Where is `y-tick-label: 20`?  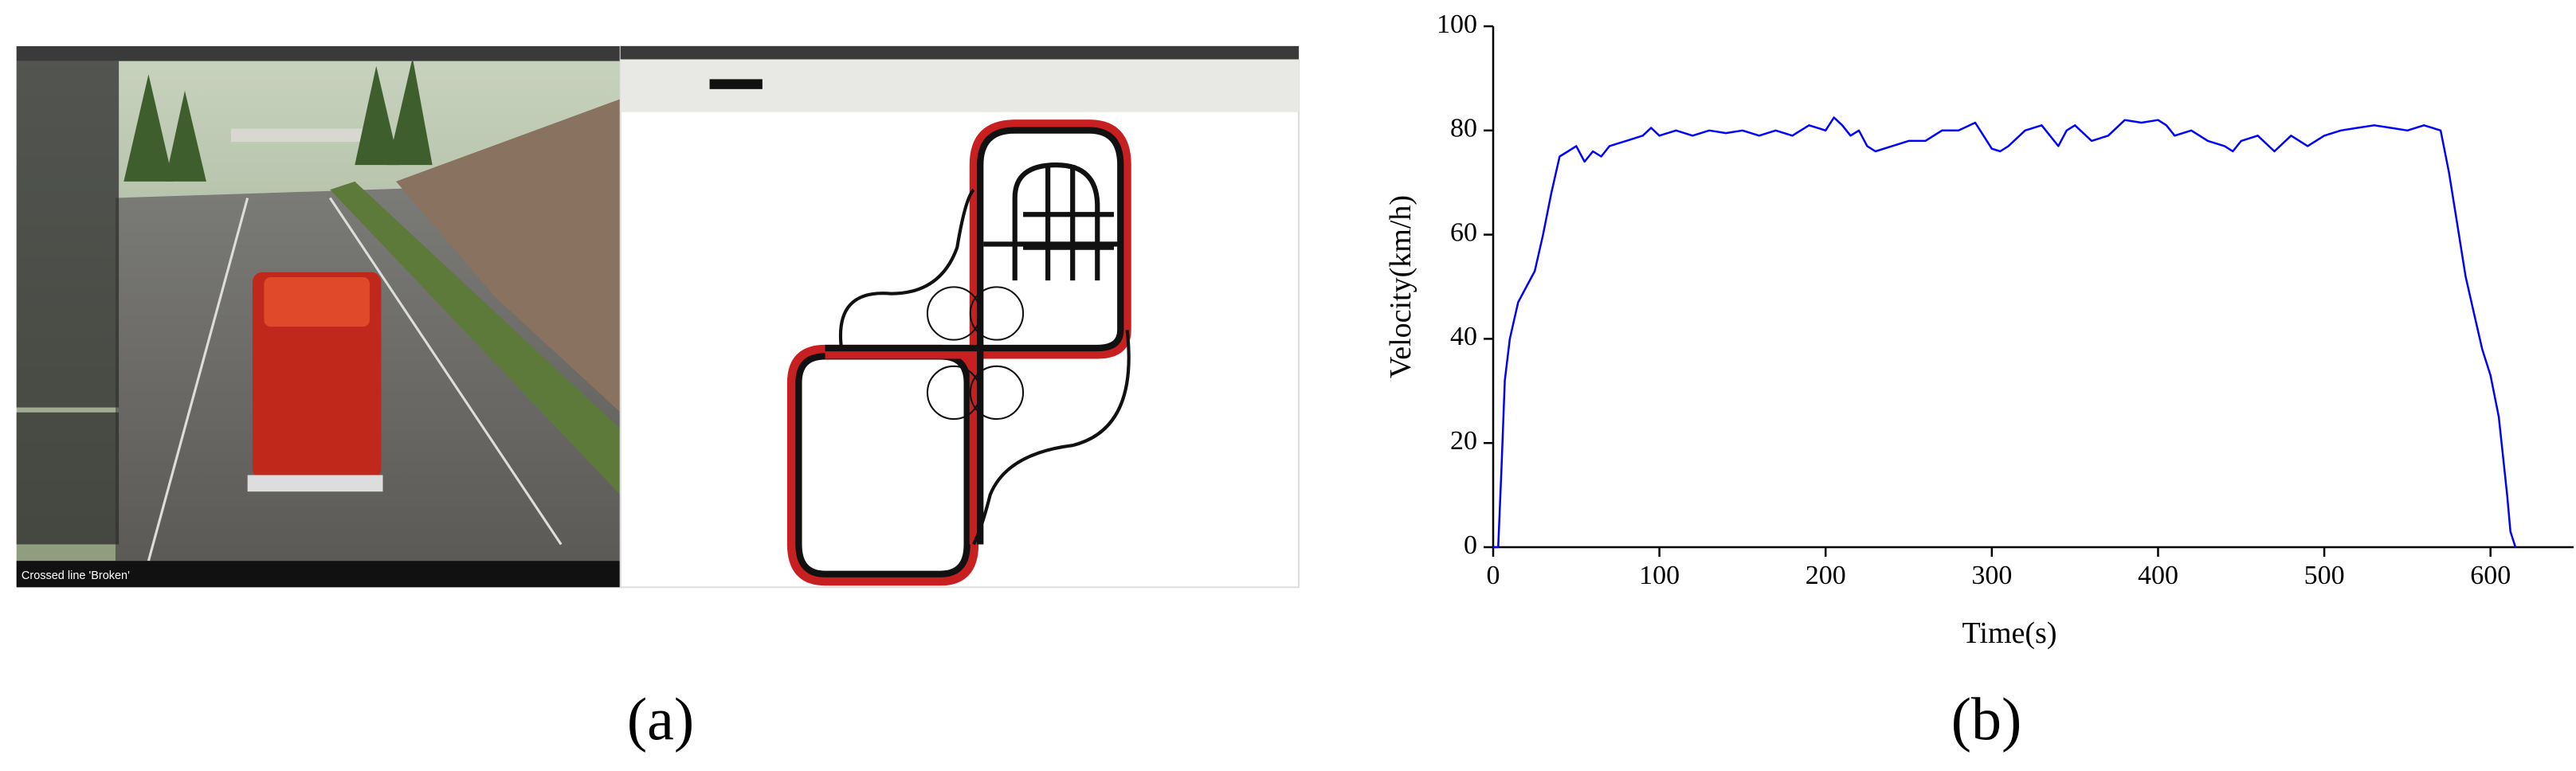 y-tick-label: 20 is located at coordinates (1463, 441).